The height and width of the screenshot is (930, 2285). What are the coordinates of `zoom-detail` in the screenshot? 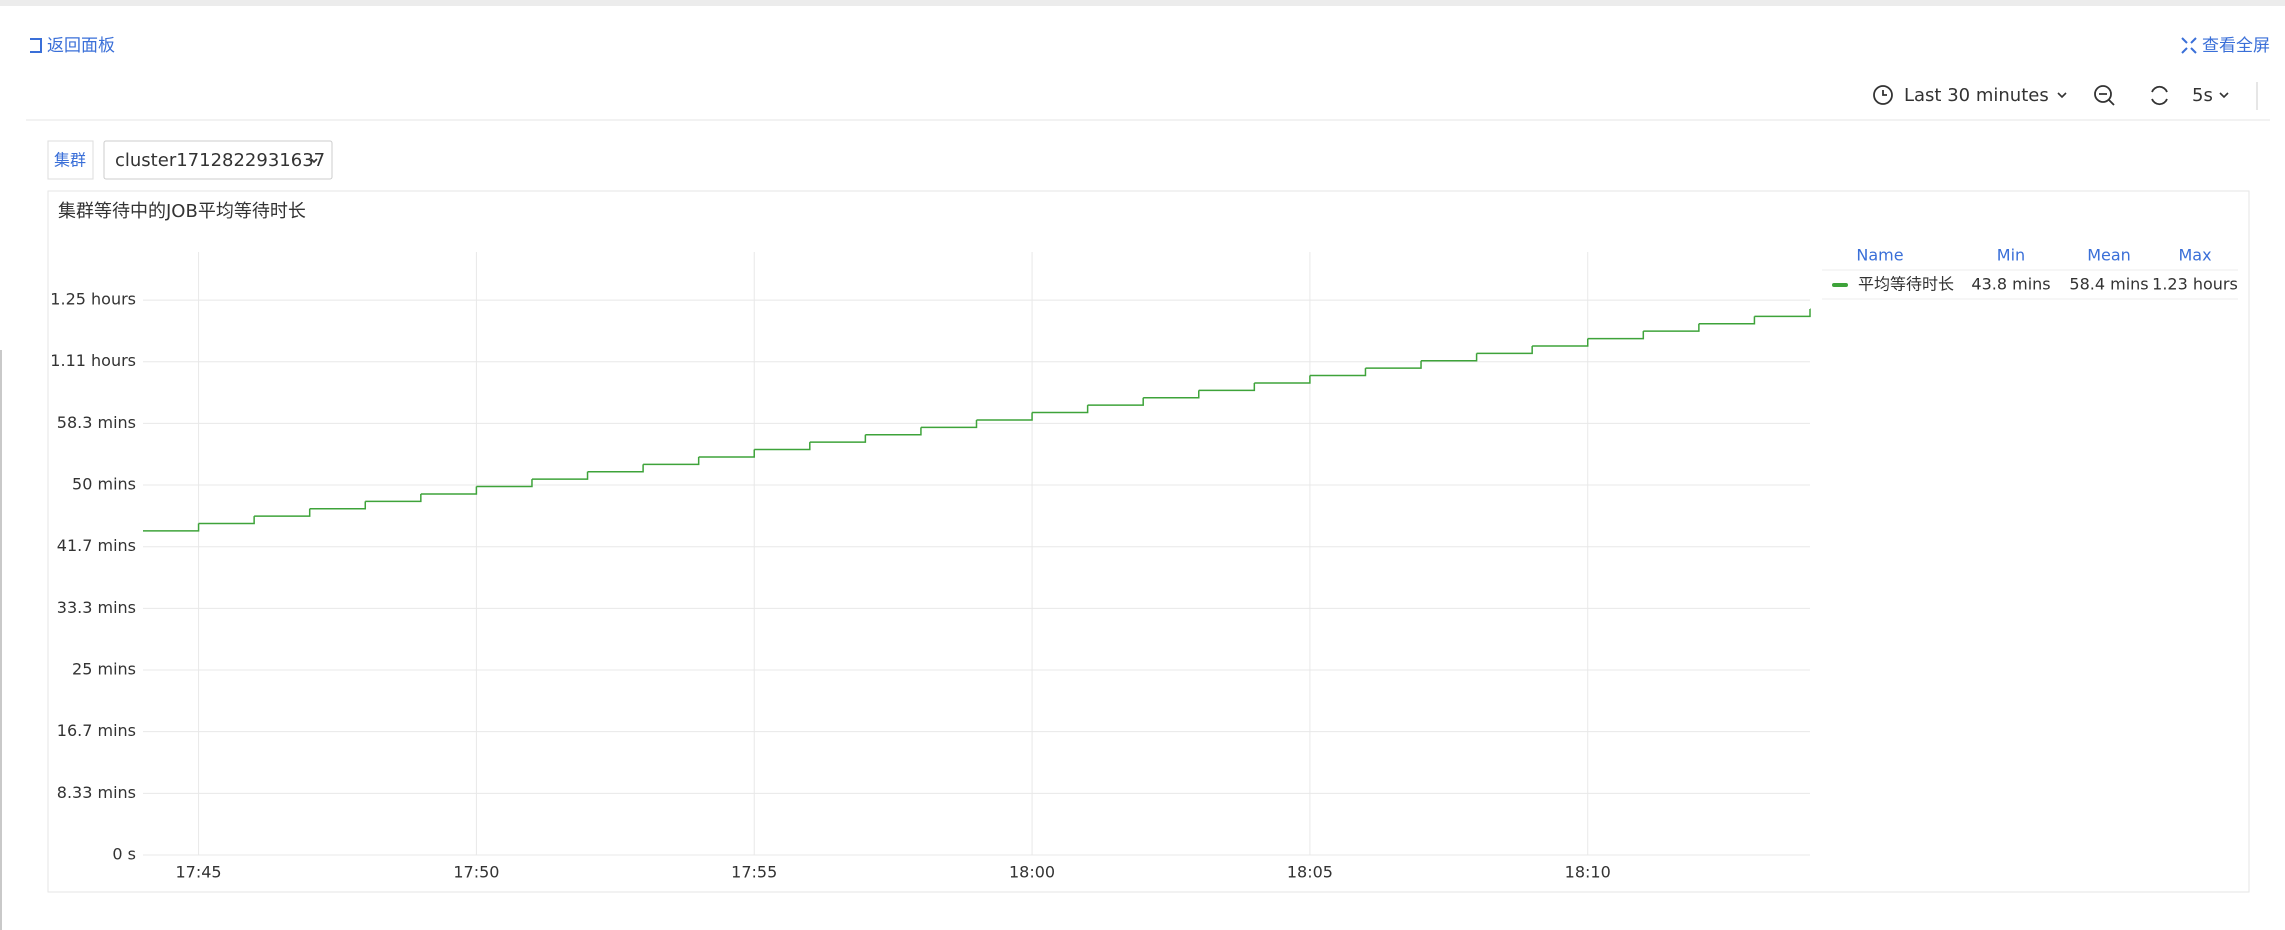 It's located at (2107, 99).